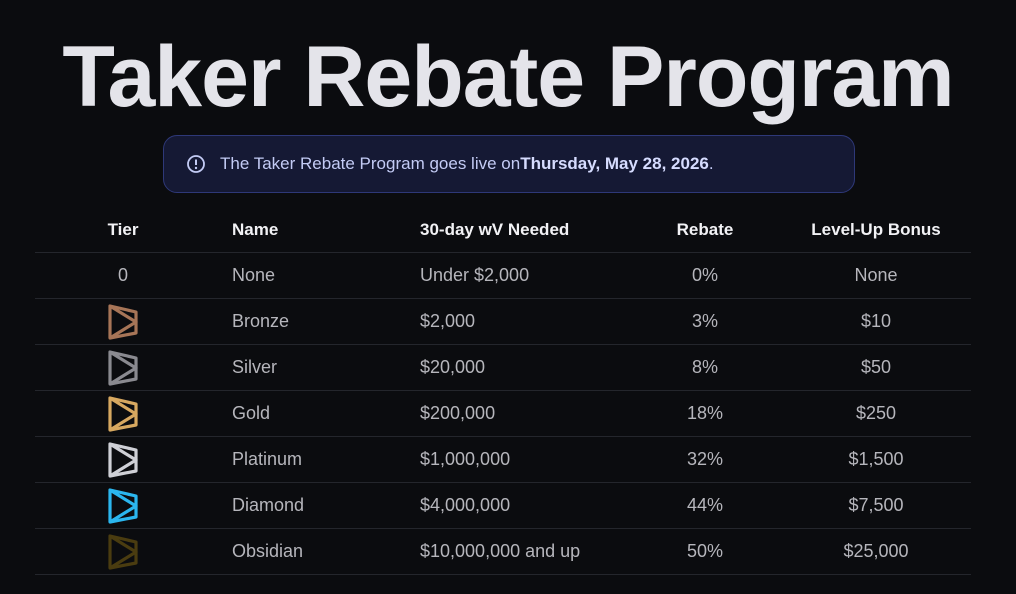 Image resolution: width=1016 pixels, height=594 pixels. Describe the element at coordinates (123, 229) in the screenshot. I see `column-header: Tier` at that location.